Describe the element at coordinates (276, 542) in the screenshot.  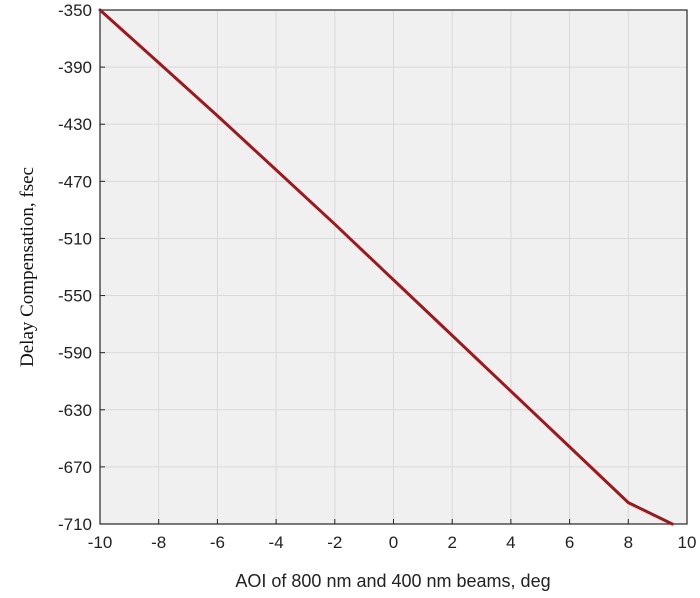
I see `x-tick-label: -4` at that location.